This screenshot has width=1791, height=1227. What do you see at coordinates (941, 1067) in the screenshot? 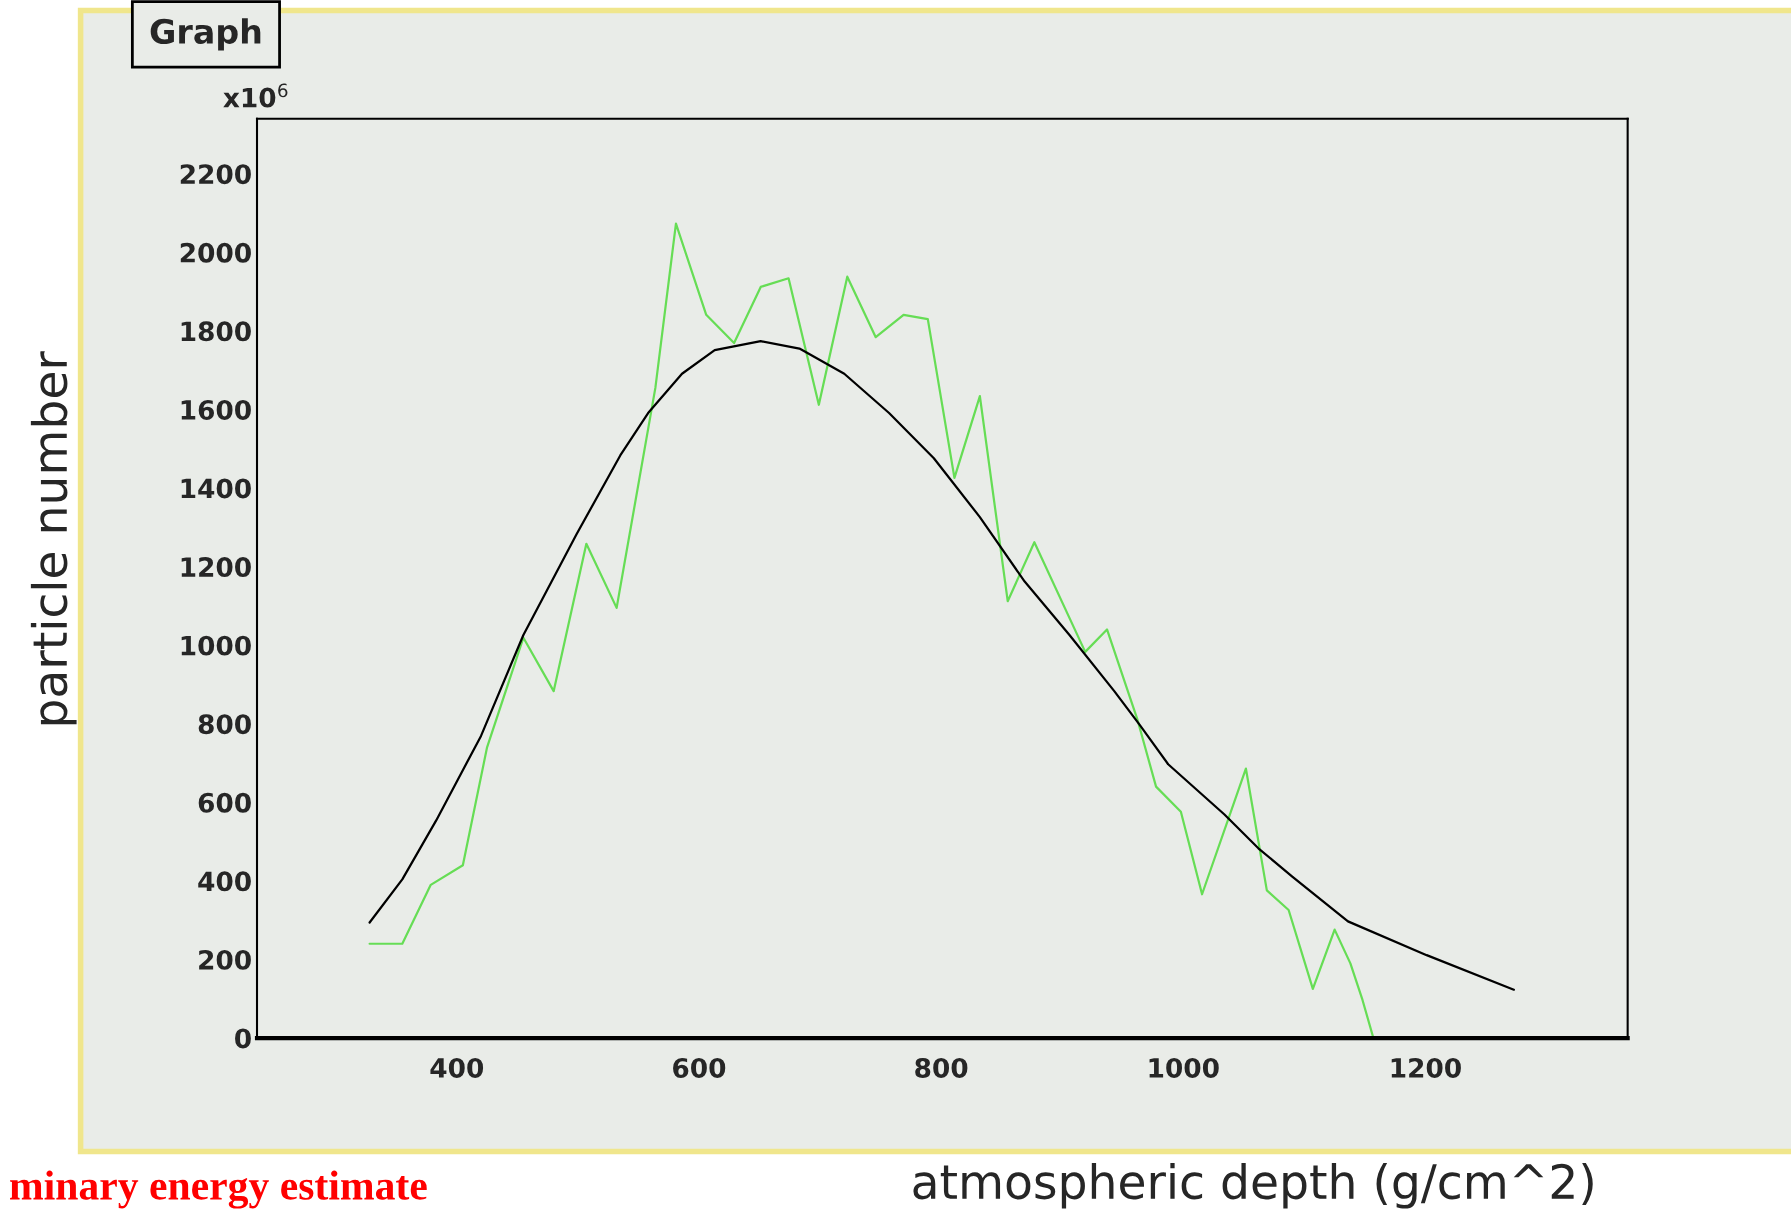
I see `x-tick-label: 800` at bounding box center [941, 1067].